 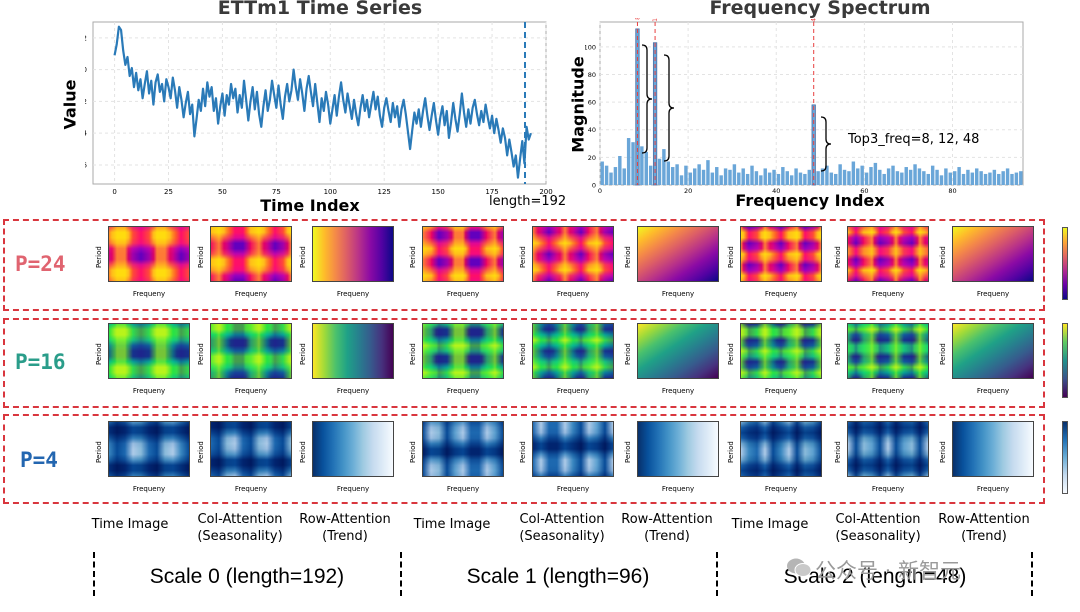 I want to click on heatmap-Blues-5: Period Frequeny, so click(x=672, y=458).